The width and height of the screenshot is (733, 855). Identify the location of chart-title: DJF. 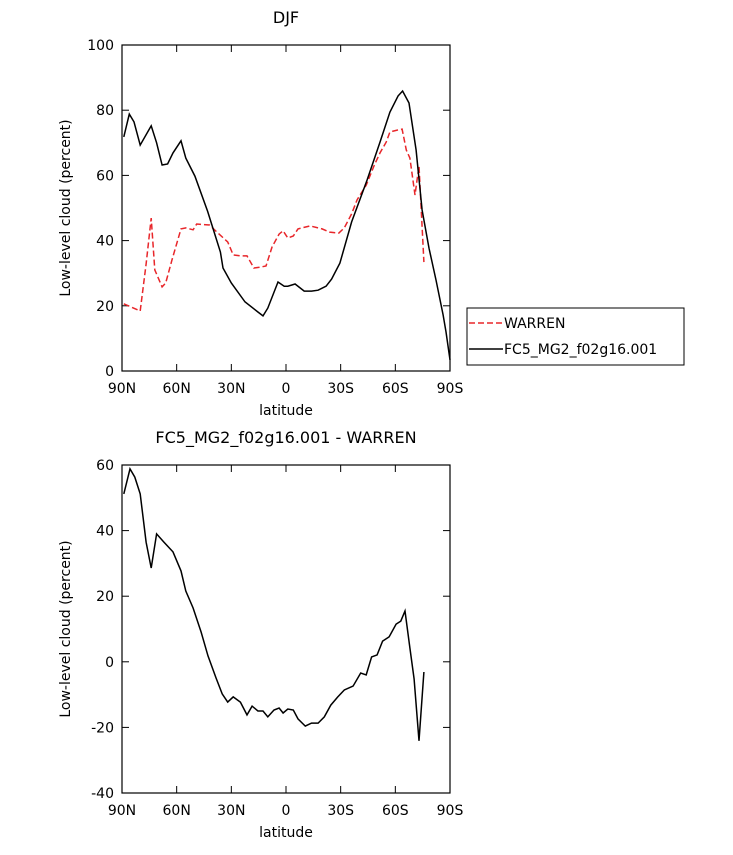
(286, 17).